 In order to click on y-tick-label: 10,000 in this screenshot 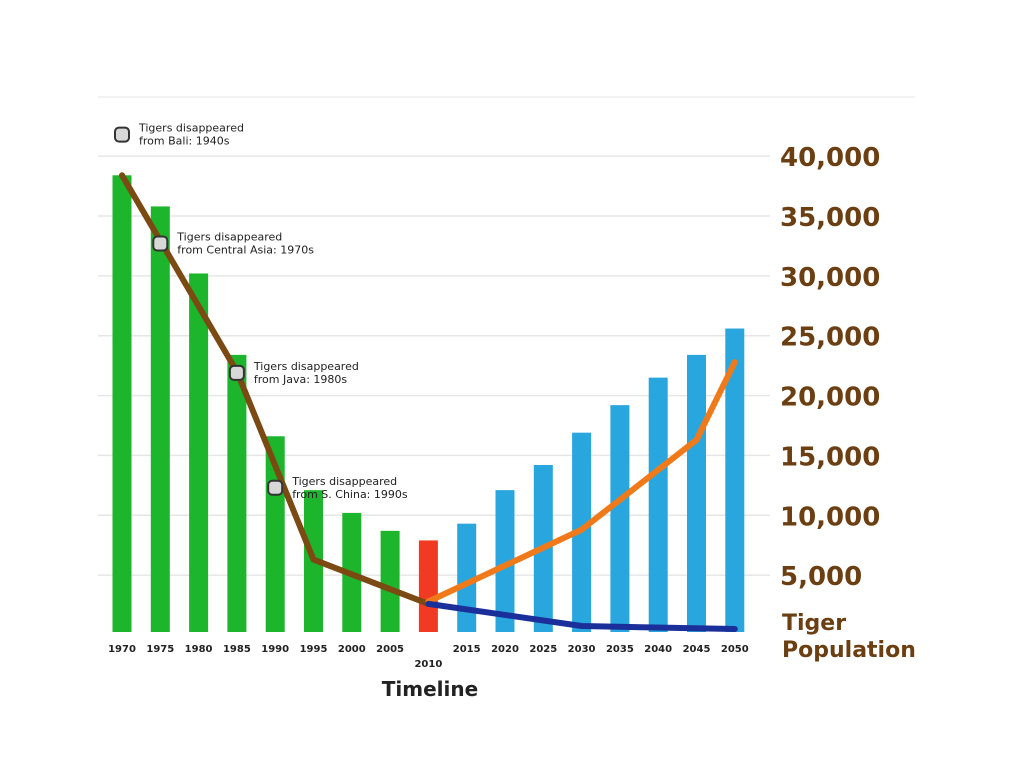, I will do `click(830, 517)`.